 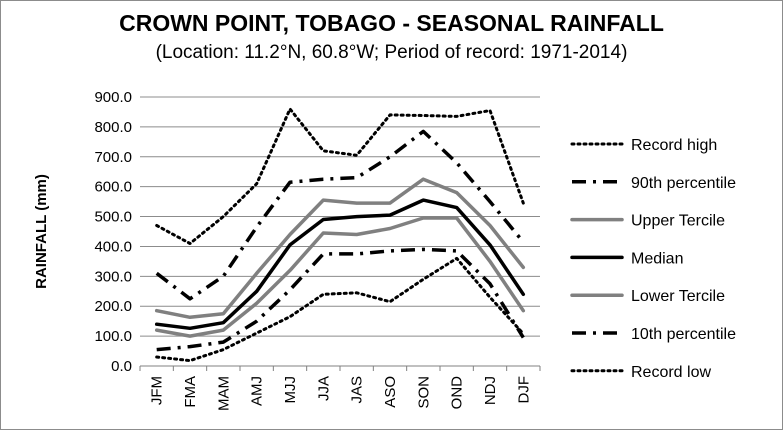 I want to click on x-tick-label: JAS, so click(x=357, y=390).